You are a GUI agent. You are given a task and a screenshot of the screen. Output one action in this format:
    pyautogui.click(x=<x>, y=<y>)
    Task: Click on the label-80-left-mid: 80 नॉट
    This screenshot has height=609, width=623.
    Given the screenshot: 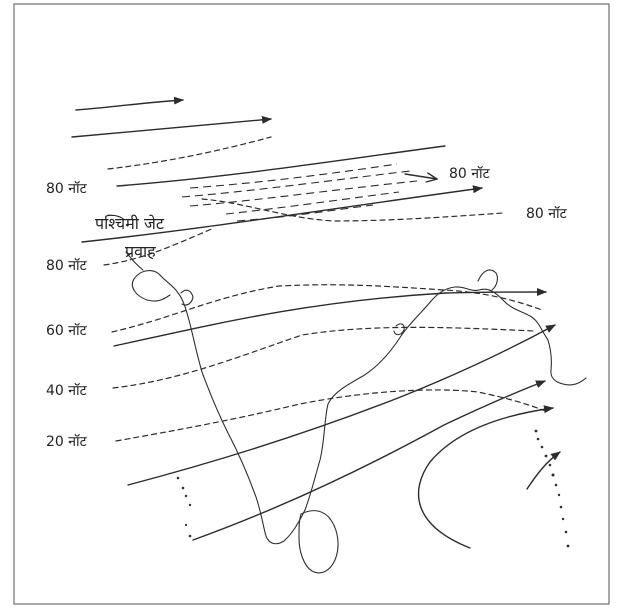 What is the action you would take?
    pyautogui.click(x=67, y=265)
    